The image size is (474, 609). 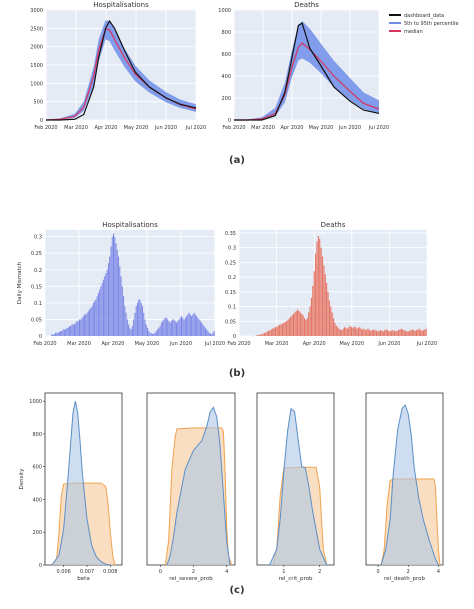 What do you see at coordinates (121, 5) in the screenshot?
I see `a_hosp-title: Hospitalisations` at bounding box center [121, 5].